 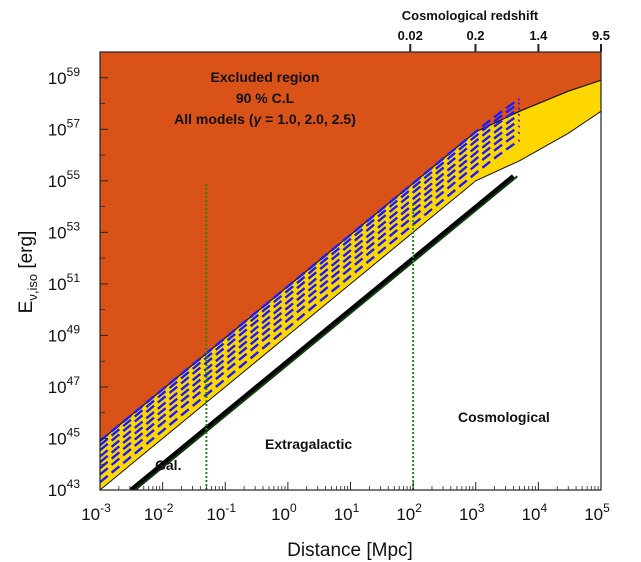 What do you see at coordinates (26, 307) in the screenshot?
I see `y-axis-title-main: E` at bounding box center [26, 307].